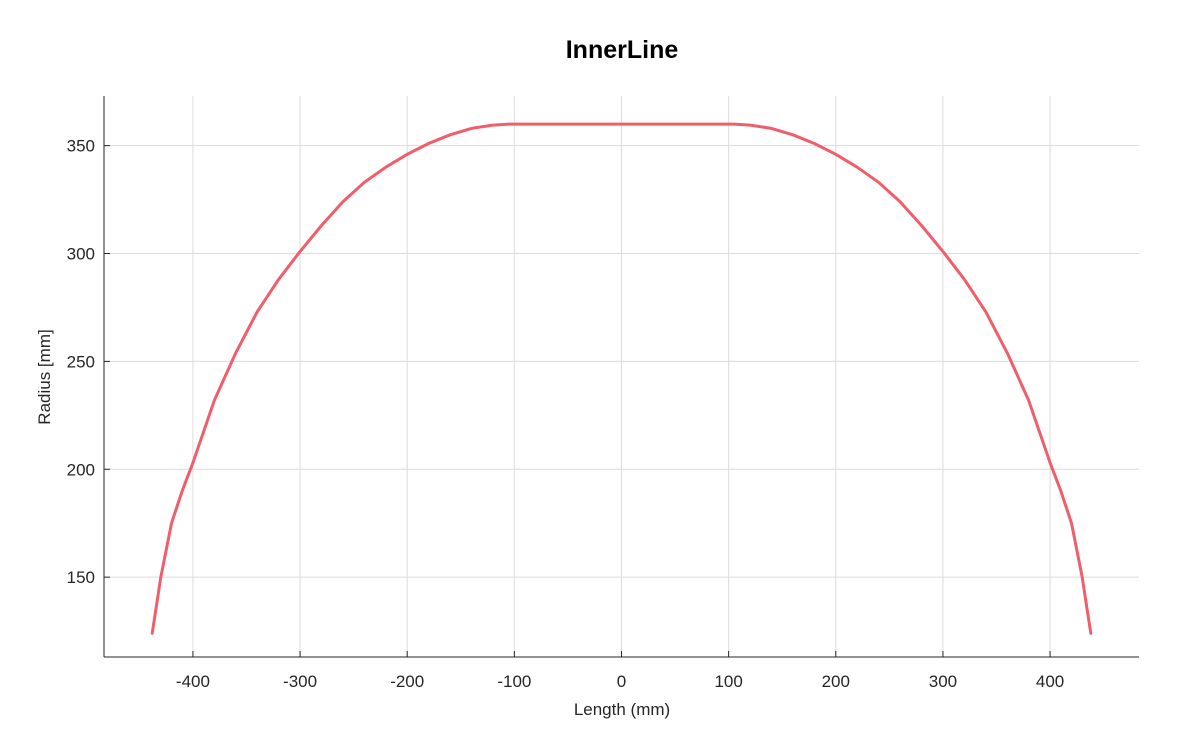  I want to click on x-tick-label: -400, so click(193, 681).